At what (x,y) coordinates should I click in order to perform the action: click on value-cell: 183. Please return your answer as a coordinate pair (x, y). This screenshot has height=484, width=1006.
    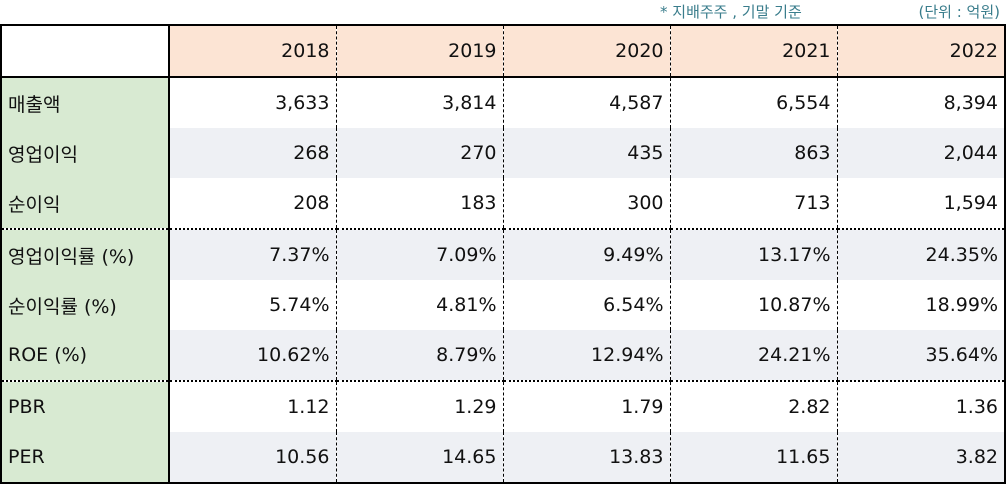
    Looking at the image, I should click on (420, 203).